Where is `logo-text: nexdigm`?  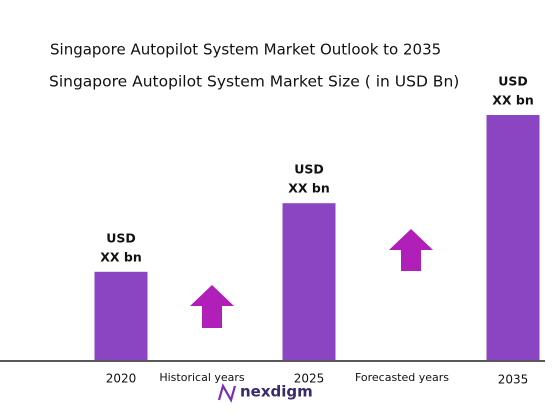 logo-text: nexdigm is located at coordinates (276, 392).